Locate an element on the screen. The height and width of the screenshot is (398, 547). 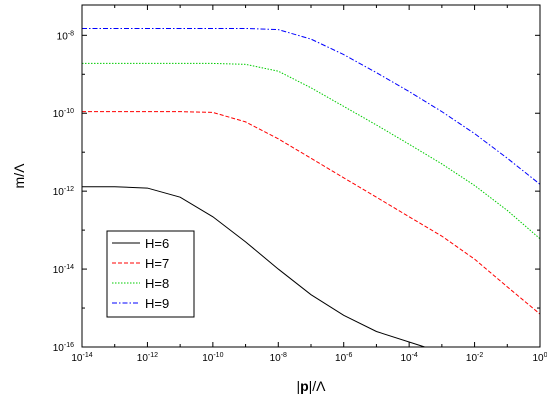
x-tick-label-exp: -8 is located at coordinates (284, 355).